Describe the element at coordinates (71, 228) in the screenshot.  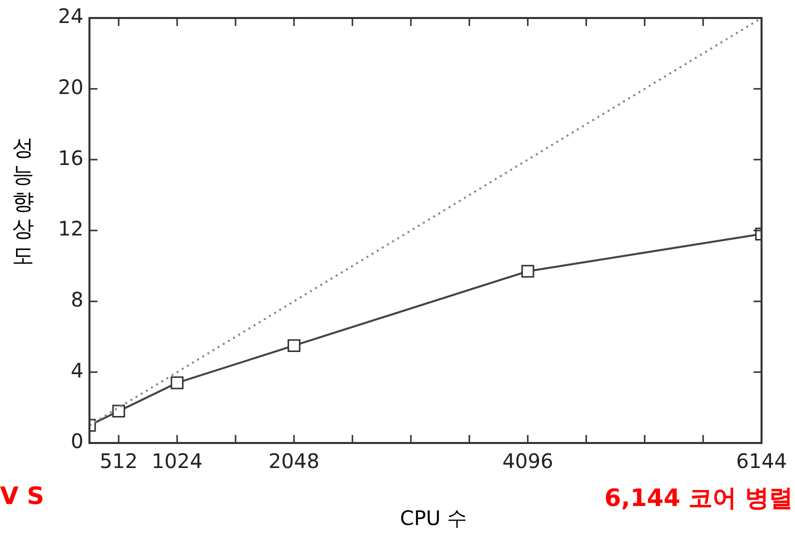
I see `y-tick-label: 12` at that location.